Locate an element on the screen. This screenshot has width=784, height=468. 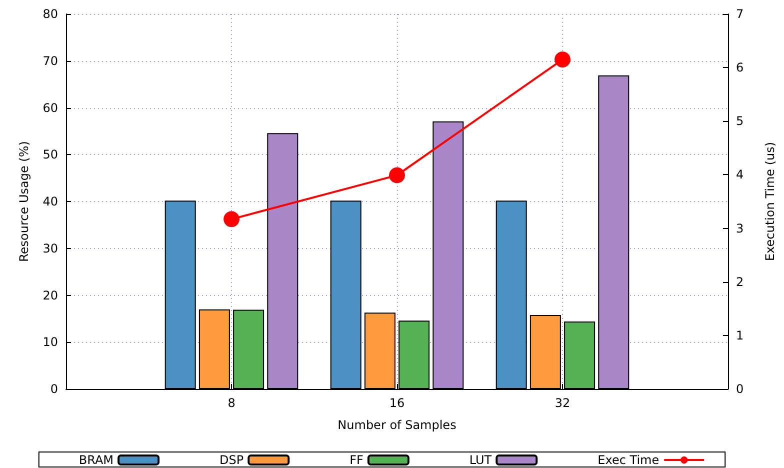
y2-tick-label: 7 is located at coordinates (740, 14).